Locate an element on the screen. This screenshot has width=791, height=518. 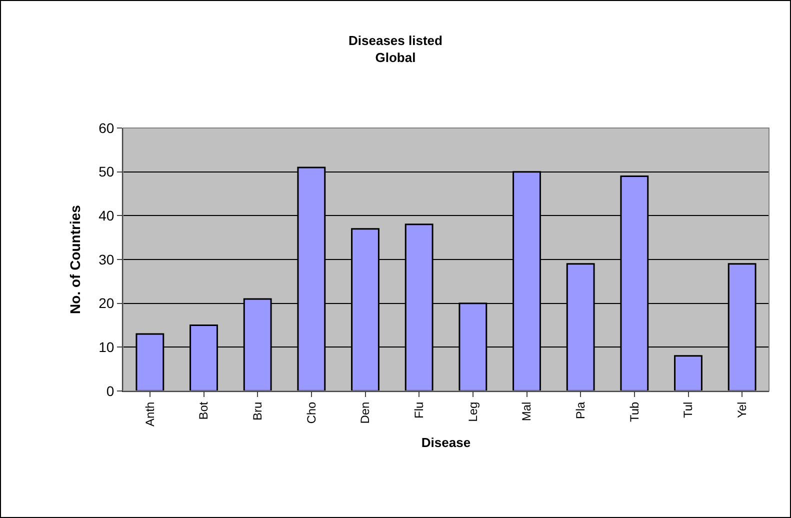
x-tick-label: Tub is located at coordinates (634, 411).